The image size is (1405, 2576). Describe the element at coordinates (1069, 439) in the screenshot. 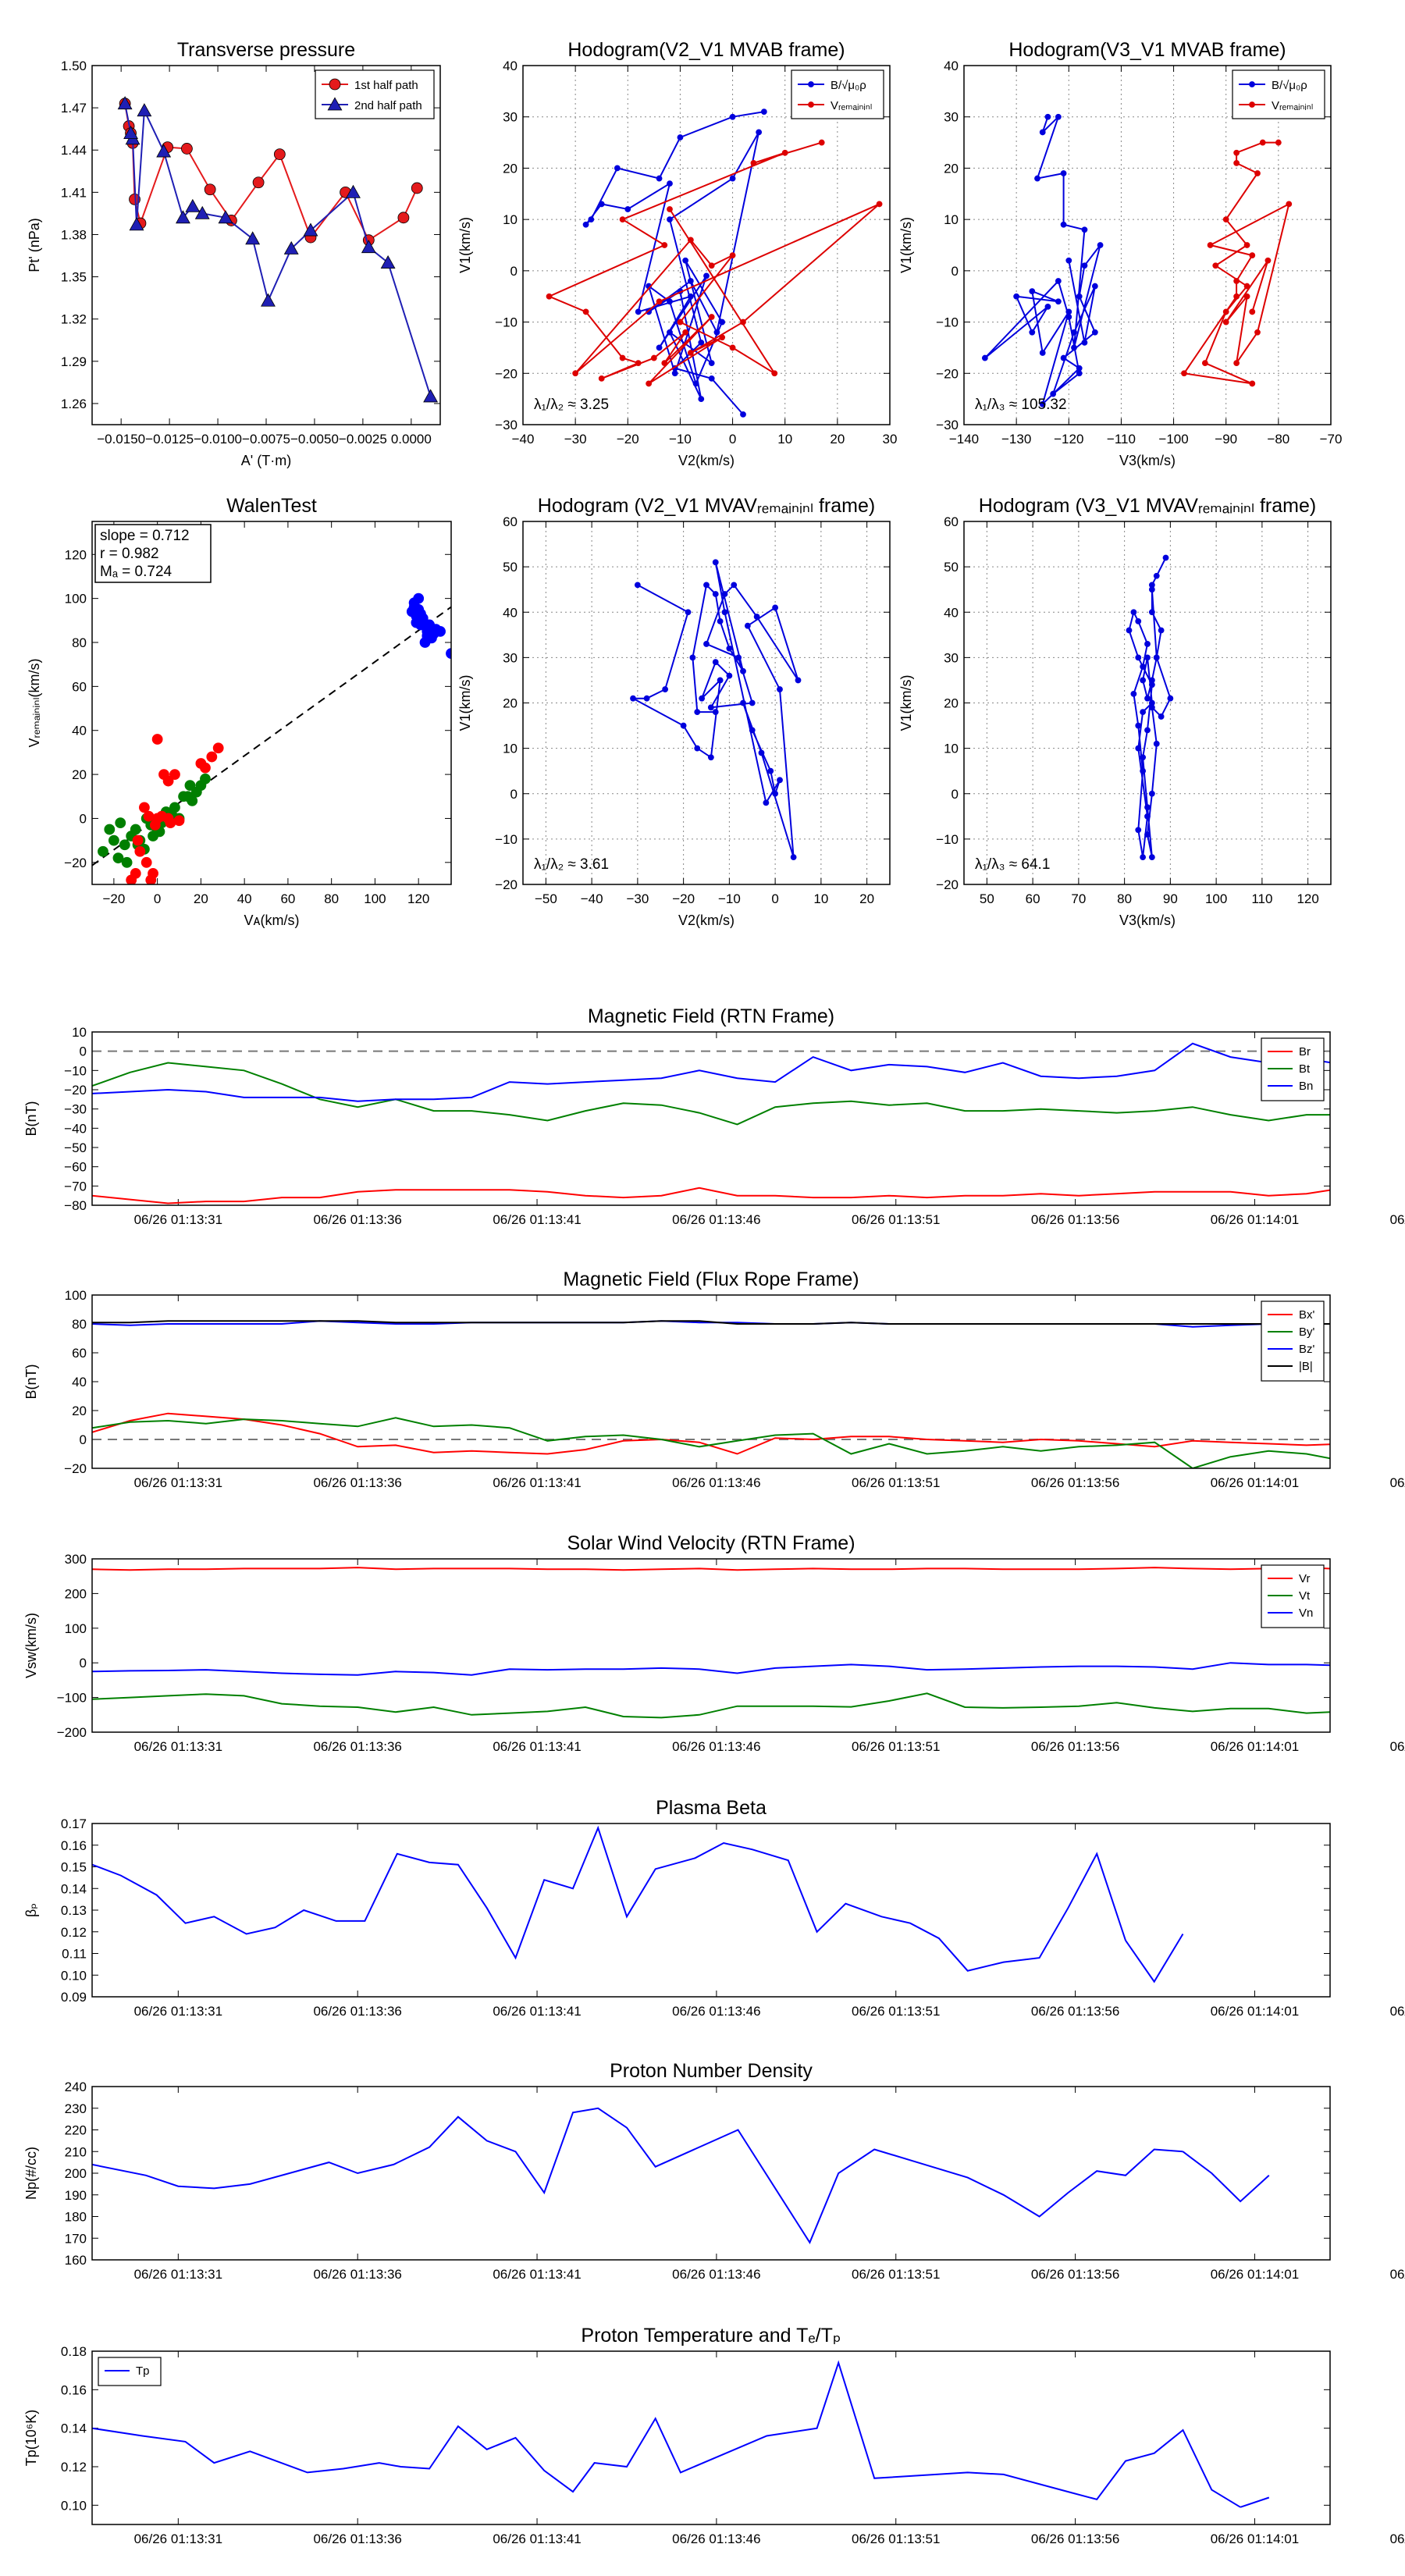

I see `x-tick-label: −120` at that location.